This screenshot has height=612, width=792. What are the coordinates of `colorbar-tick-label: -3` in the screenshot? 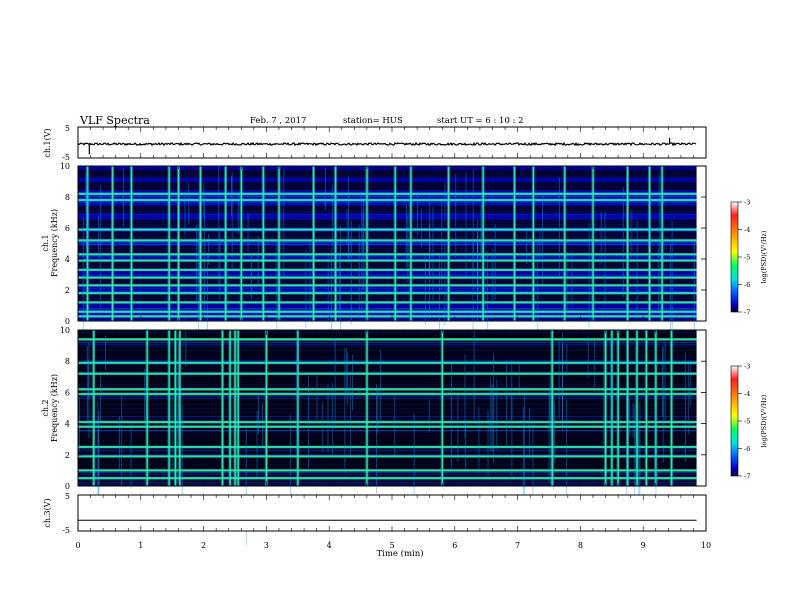 It's located at (747, 367).